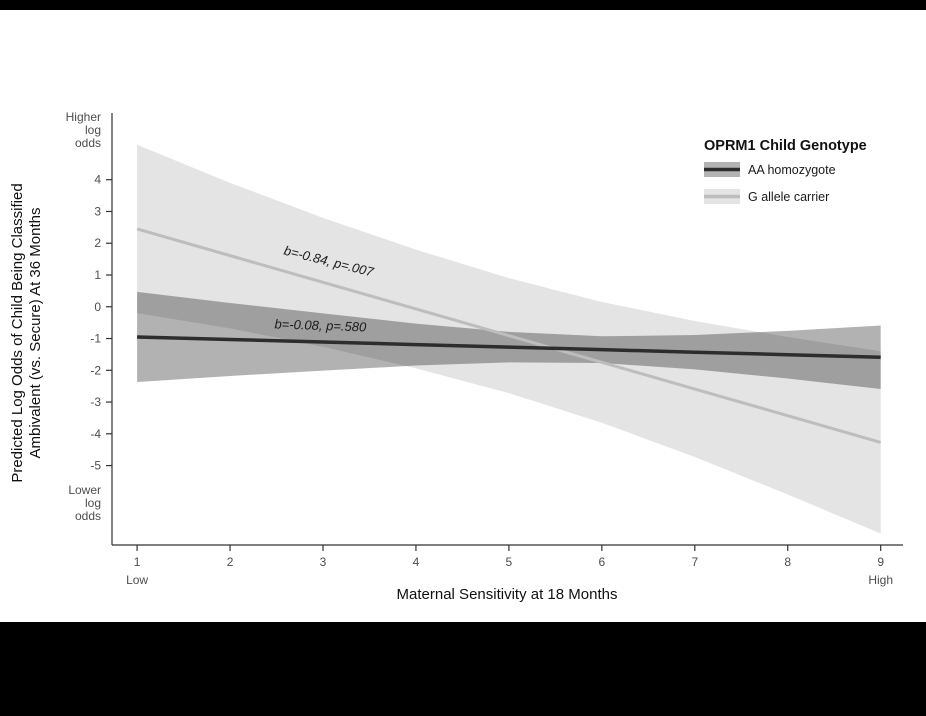 Image resolution: width=926 pixels, height=716 pixels. Describe the element at coordinates (95, 370) in the screenshot. I see `y-tick-label: -2` at that location.